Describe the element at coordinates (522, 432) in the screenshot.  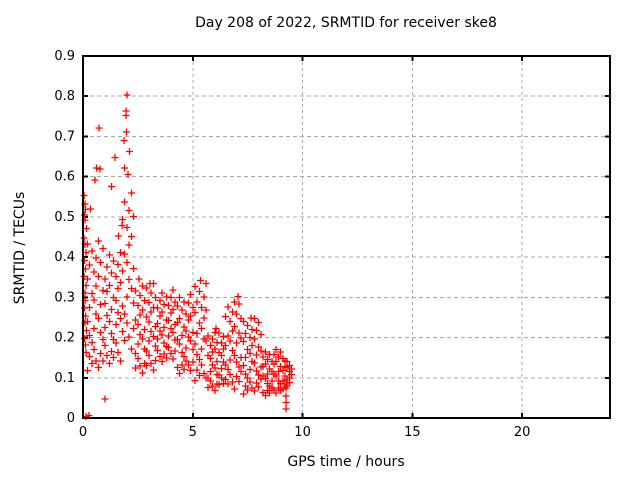
I see `x-tick-label: 20` at that location.